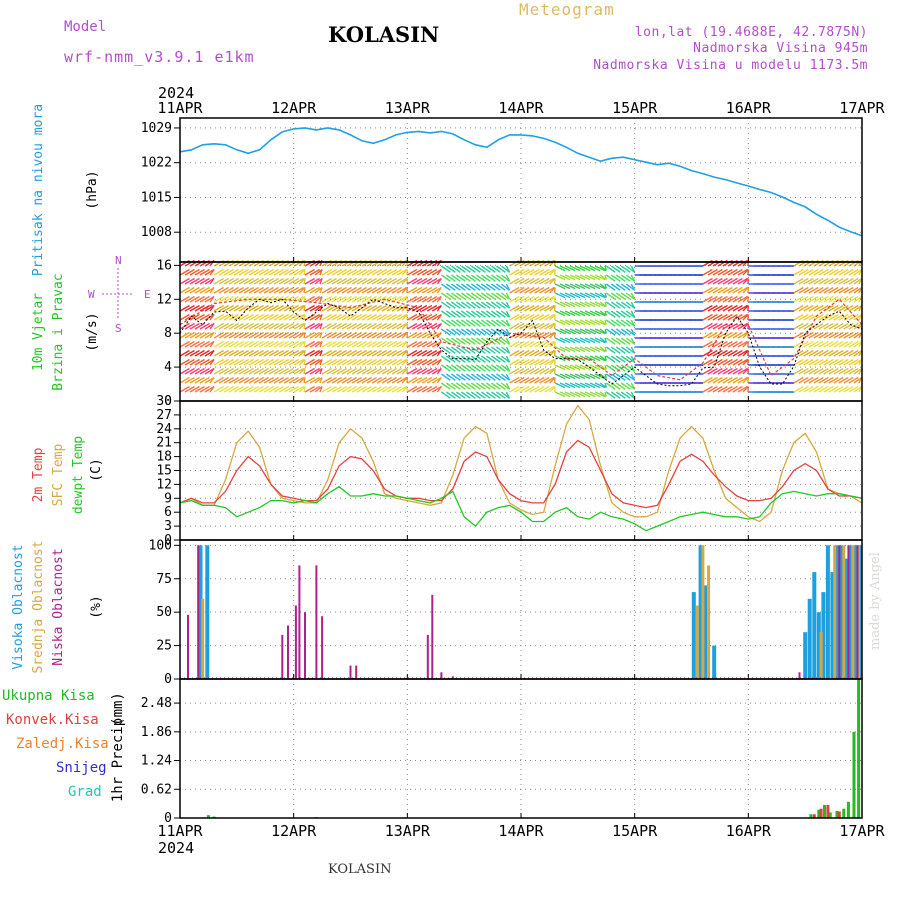 This screenshot has width=900, height=900. What do you see at coordinates (160, 545) in the screenshot?
I see `y-tick-label: 100` at bounding box center [160, 545].